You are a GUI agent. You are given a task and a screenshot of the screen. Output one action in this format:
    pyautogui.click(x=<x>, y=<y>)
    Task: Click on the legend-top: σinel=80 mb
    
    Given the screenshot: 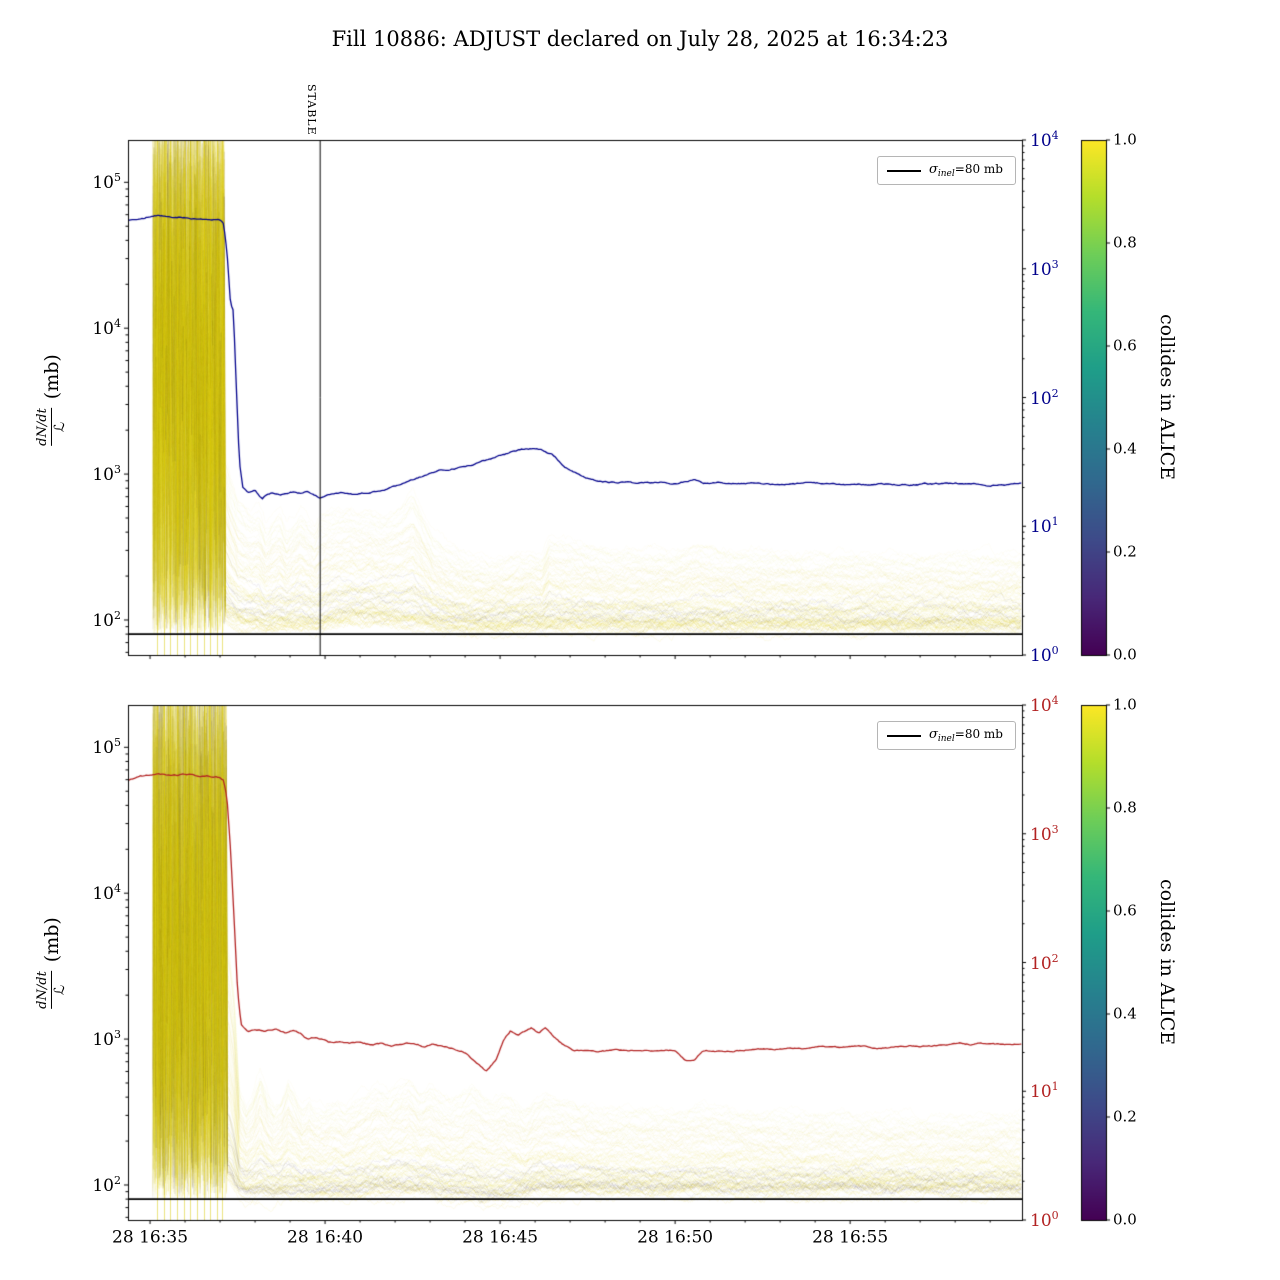 What is the action you would take?
    pyautogui.click(x=946, y=170)
    